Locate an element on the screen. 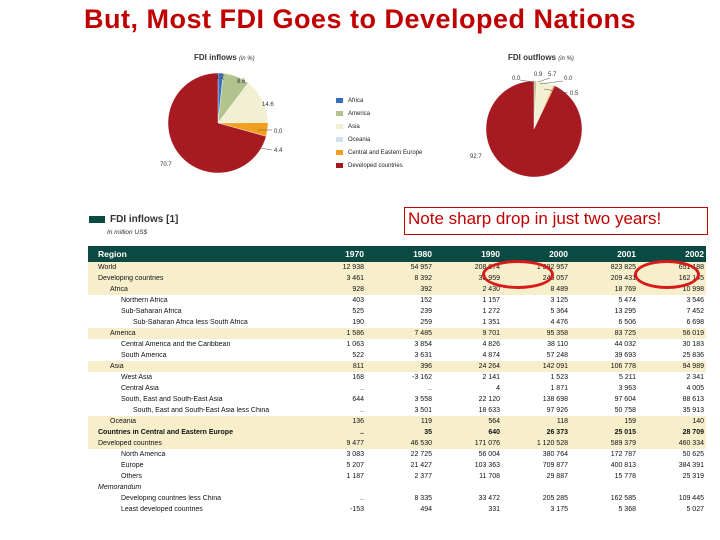 The width and height of the screenshot is (720, 540). table-row-label: South, East and South-East Asia is located at coordinates (172, 399).